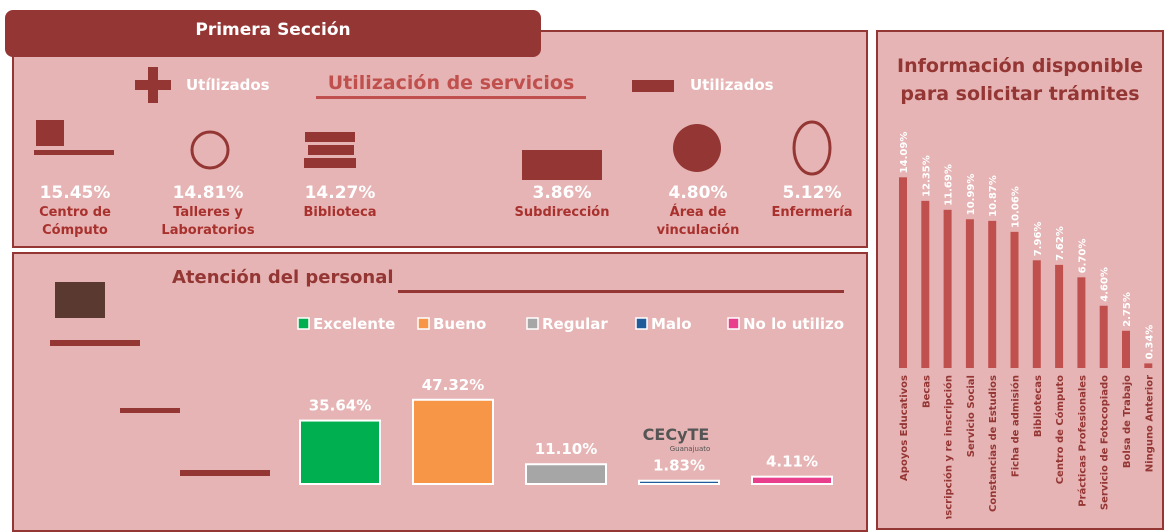  I want to click on service-percent: 5.12%, so click(812, 193).